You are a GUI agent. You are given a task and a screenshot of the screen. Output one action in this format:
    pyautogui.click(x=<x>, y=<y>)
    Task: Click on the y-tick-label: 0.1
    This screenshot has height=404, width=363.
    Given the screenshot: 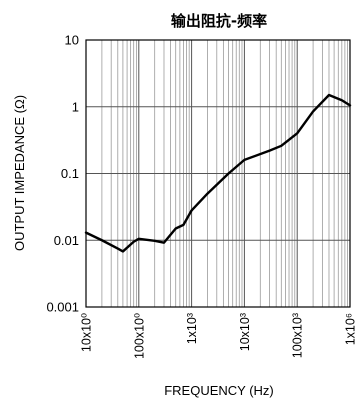 What is the action you would take?
    pyautogui.click(x=70, y=173)
    